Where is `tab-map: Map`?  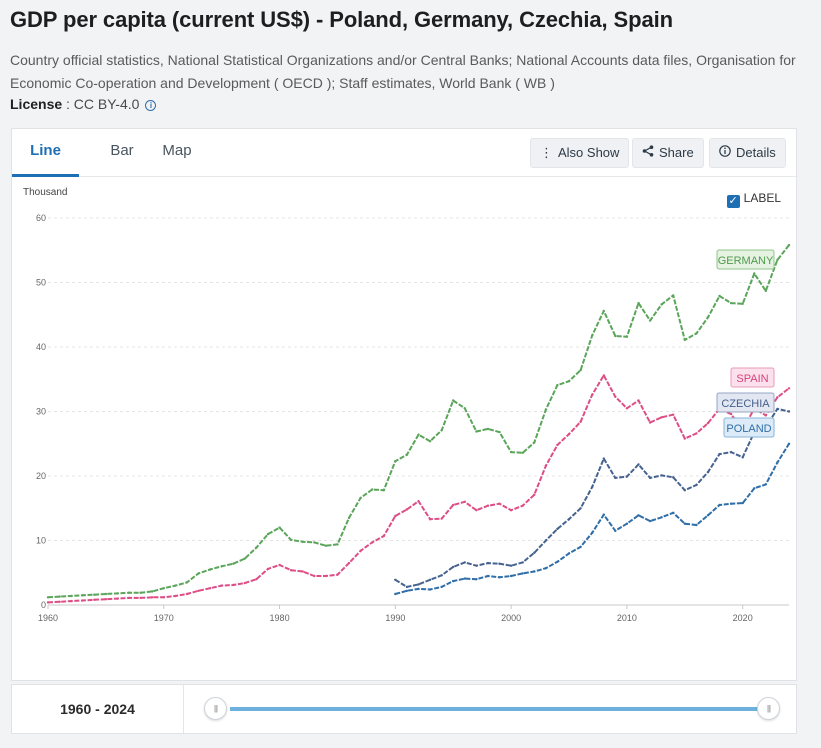 tab-map: Map is located at coordinates (177, 150).